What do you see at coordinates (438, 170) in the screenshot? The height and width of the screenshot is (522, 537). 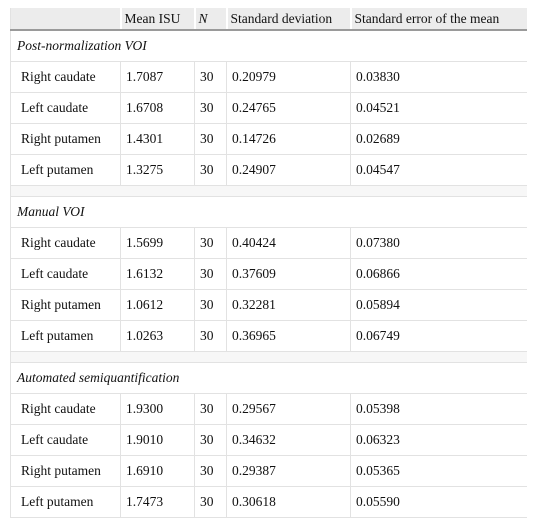 I see `data-cell: 0.04547` at bounding box center [438, 170].